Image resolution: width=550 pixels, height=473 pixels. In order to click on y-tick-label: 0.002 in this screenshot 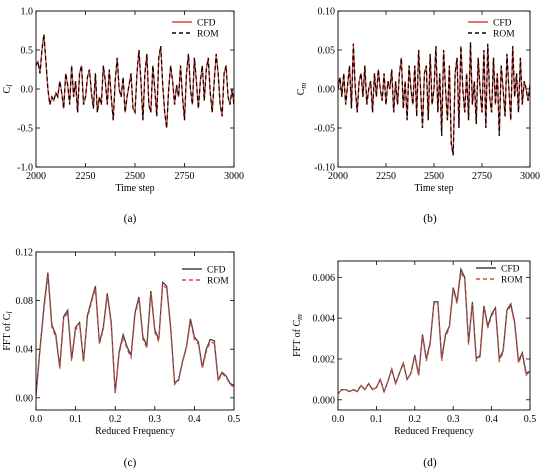, I will do `click(324, 359)`.